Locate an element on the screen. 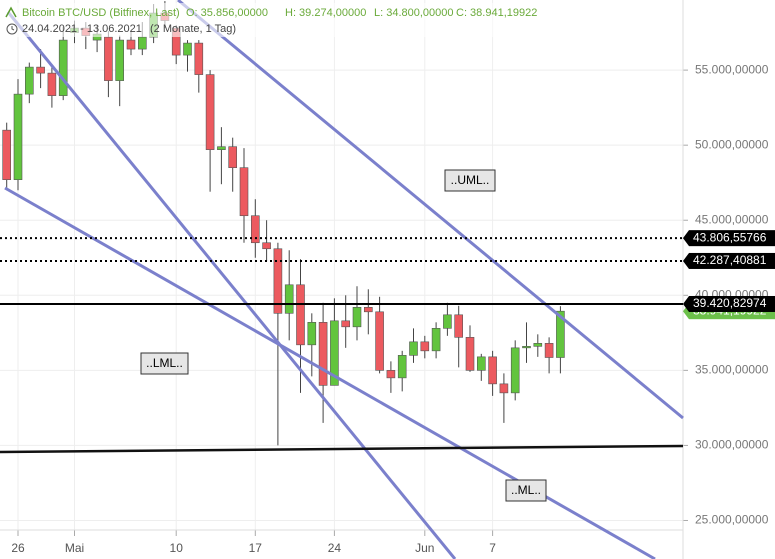 The image size is (775, 559). x-tick-label: 26 is located at coordinates (18, 548).